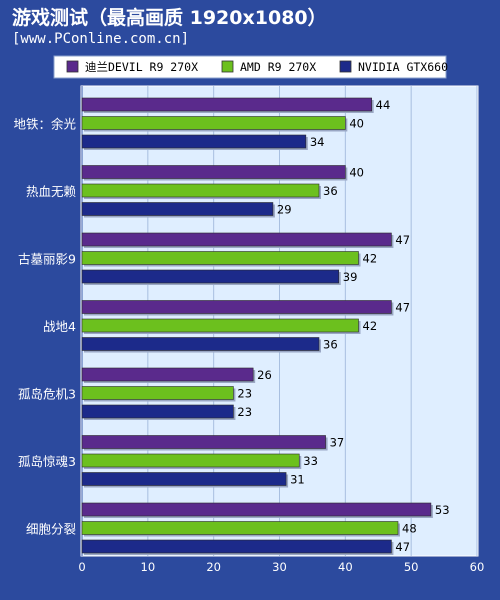  Describe the element at coordinates (169, 17) in the screenshot. I see `chart-title: 游戏测试（最高画质 1920x1080）` at that location.